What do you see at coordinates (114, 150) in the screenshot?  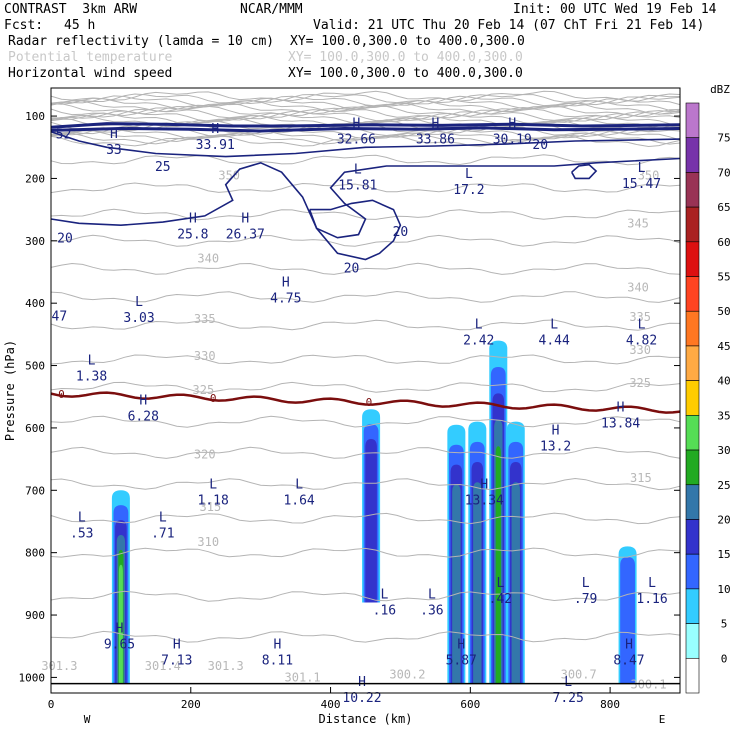 I see `extremum-value: 33` at bounding box center [114, 150].